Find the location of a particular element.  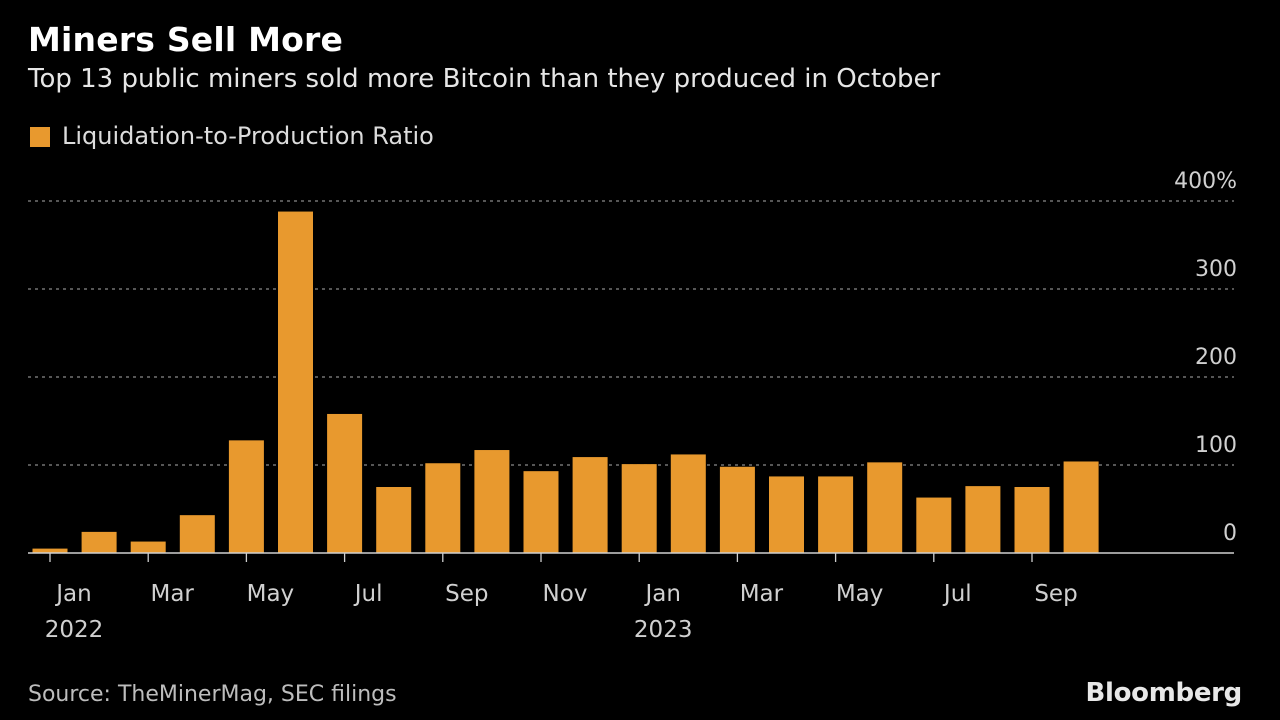

legend-swatch is located at coordinates (40, 137).